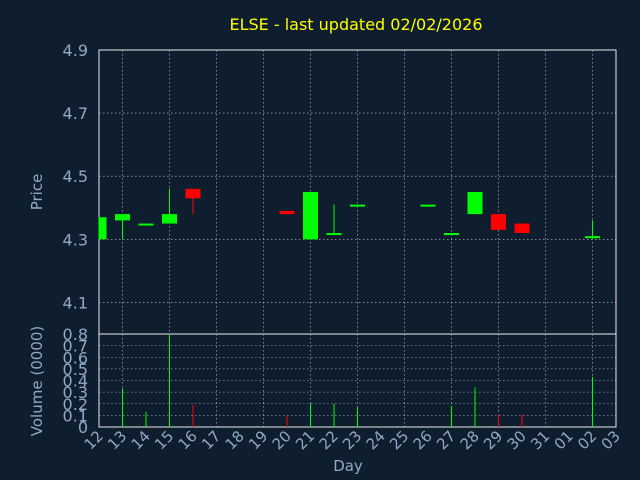 This screenshot has height=480, width=640. I want to click on price-tick-label: 4.7, so click(75, 113).